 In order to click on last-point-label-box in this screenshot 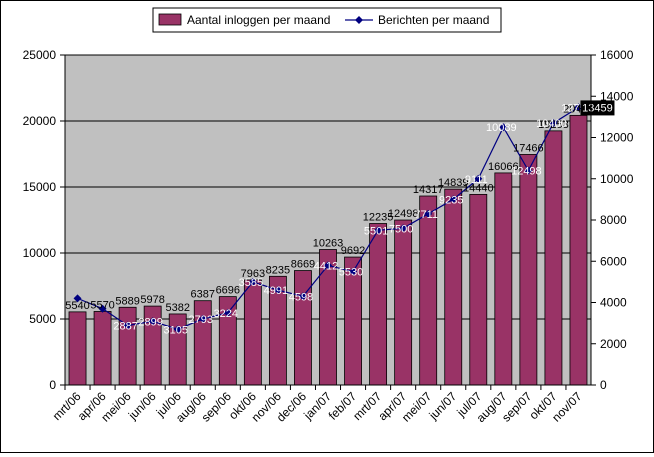, I will do `click(597, 108)`.